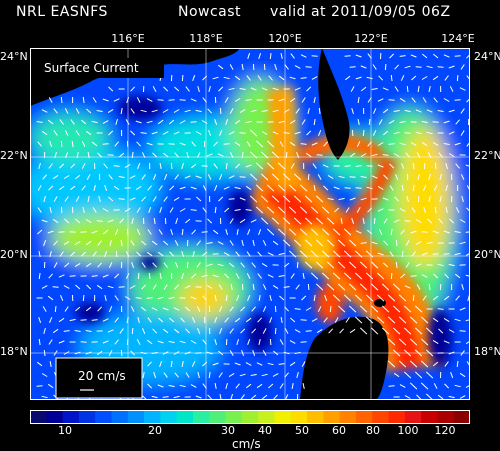  What do you see at coordinates (487, 155) in the screenshot?
I see `lat-label-right-22: 22°N` at bounding box center [487, 155].